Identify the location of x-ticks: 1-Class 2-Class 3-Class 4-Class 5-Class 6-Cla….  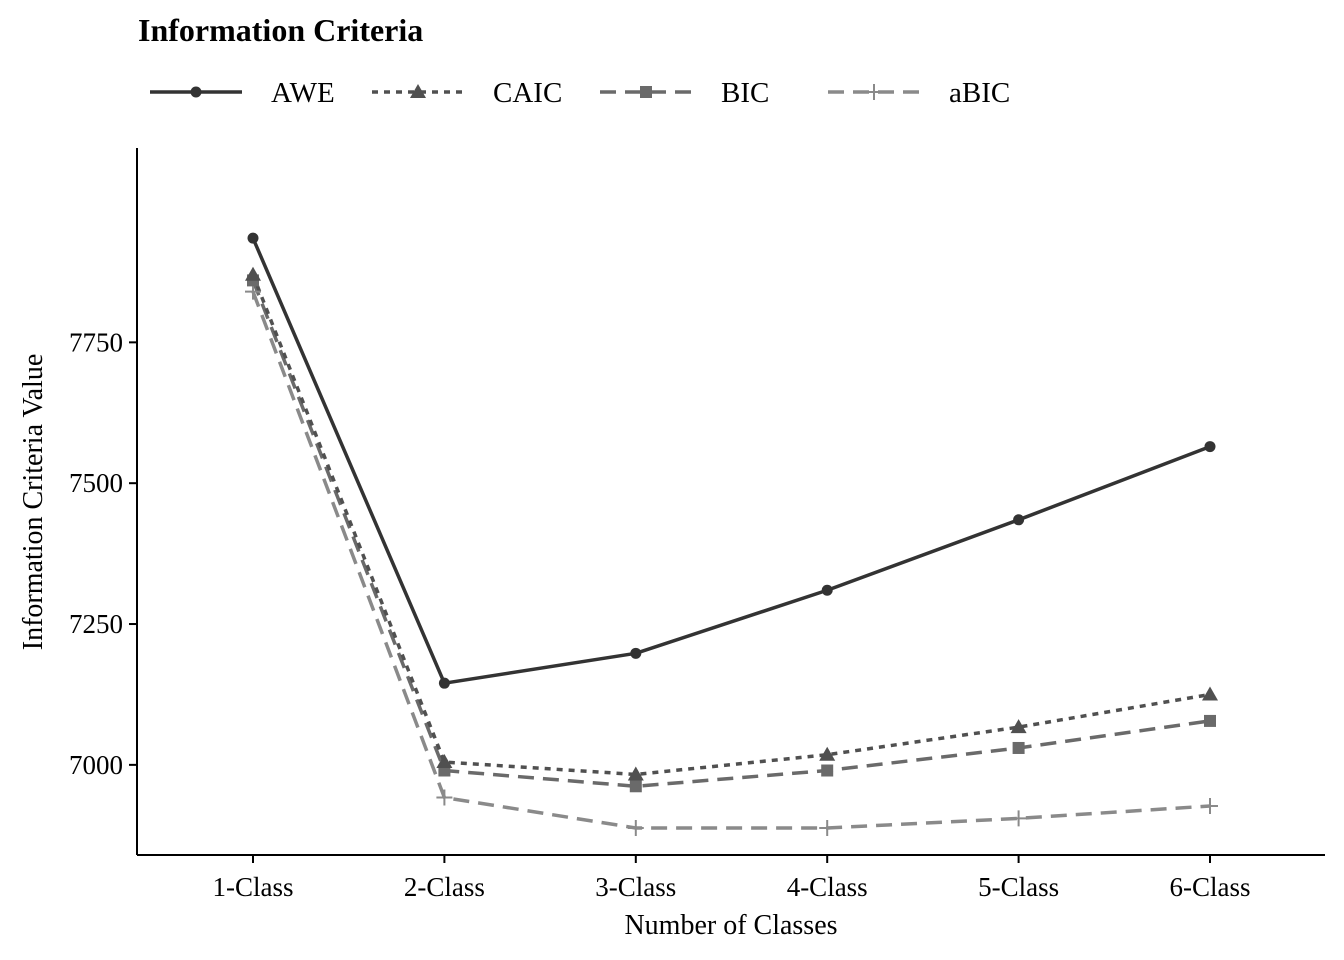
(732, 878).